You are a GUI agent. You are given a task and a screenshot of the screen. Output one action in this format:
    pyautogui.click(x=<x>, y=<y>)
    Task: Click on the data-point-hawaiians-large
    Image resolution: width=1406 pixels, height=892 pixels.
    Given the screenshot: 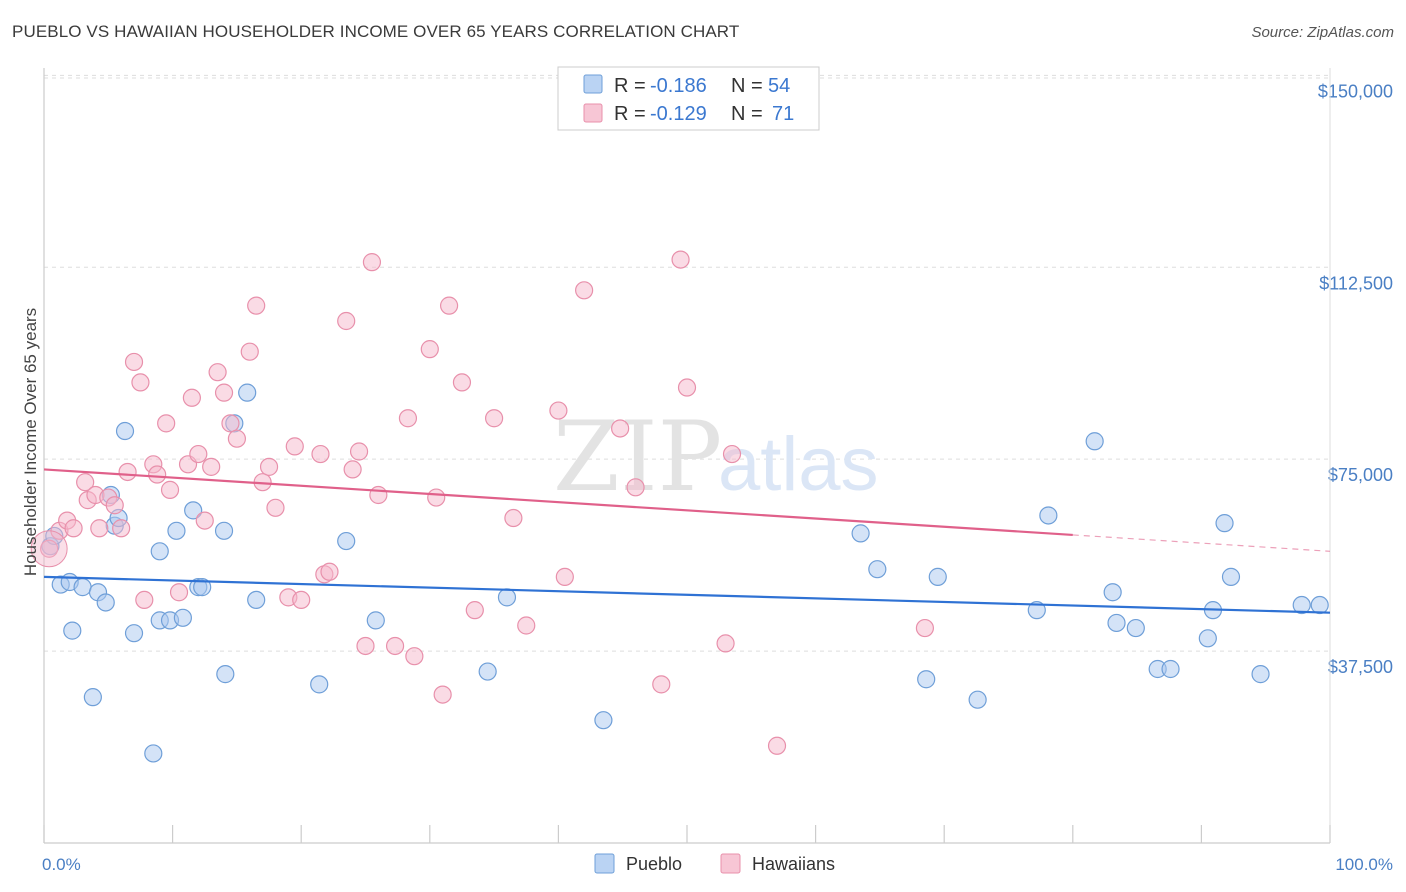 What is the action you would take?
    pyautogui.click(x=49, y=549)
    